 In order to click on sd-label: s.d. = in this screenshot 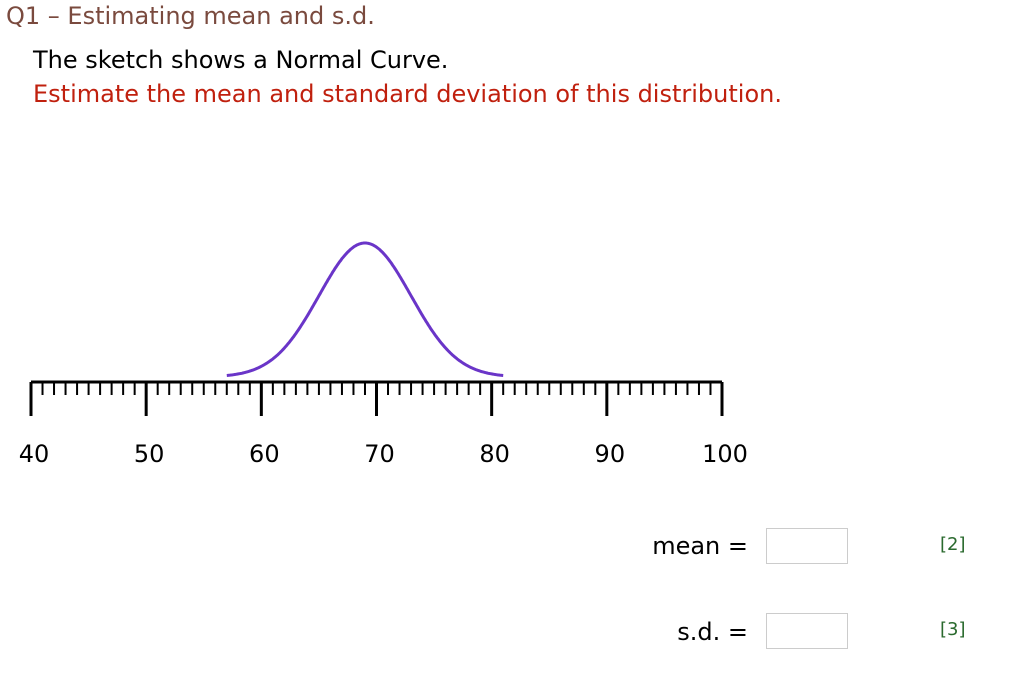, I will do `click(712, 632)`.